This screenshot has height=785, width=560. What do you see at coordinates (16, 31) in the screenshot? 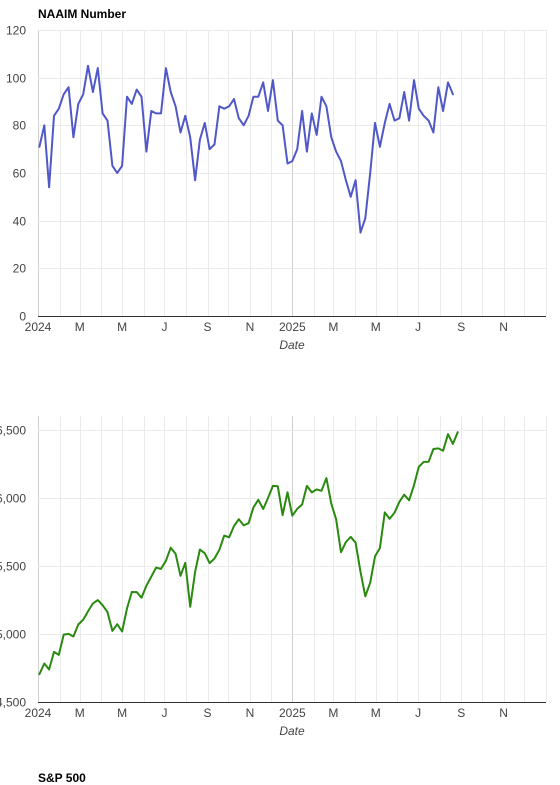
I see `y-tick-label: 120` at bounding box center [16, 31].